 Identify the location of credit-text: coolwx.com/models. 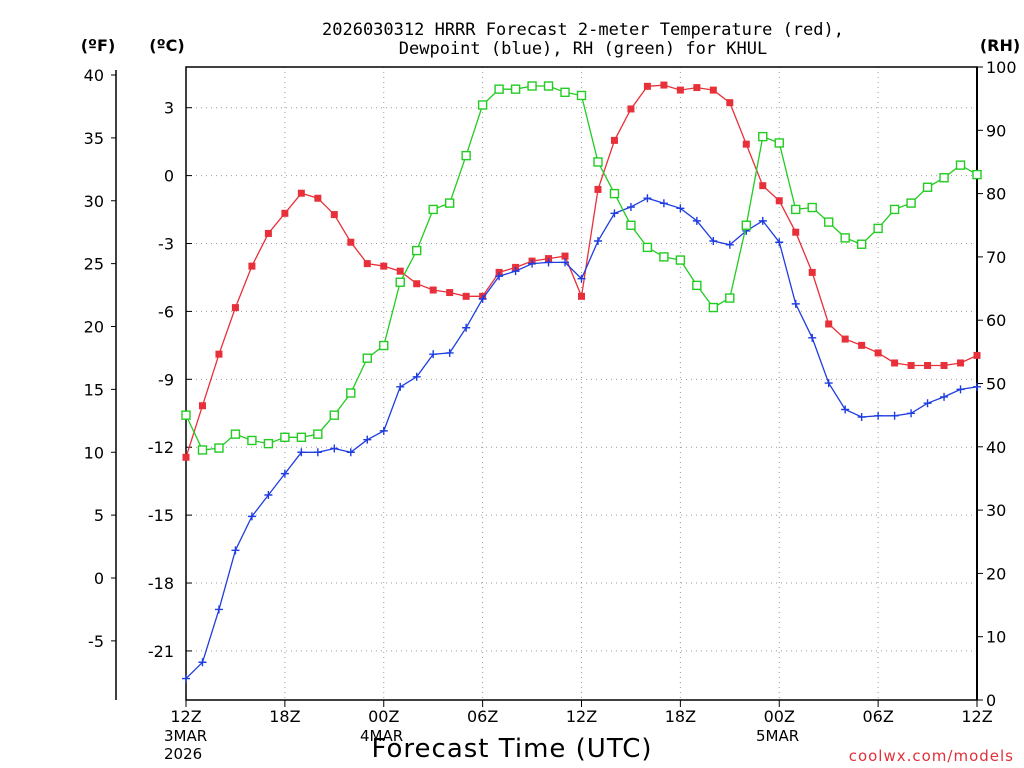
(931, 756).